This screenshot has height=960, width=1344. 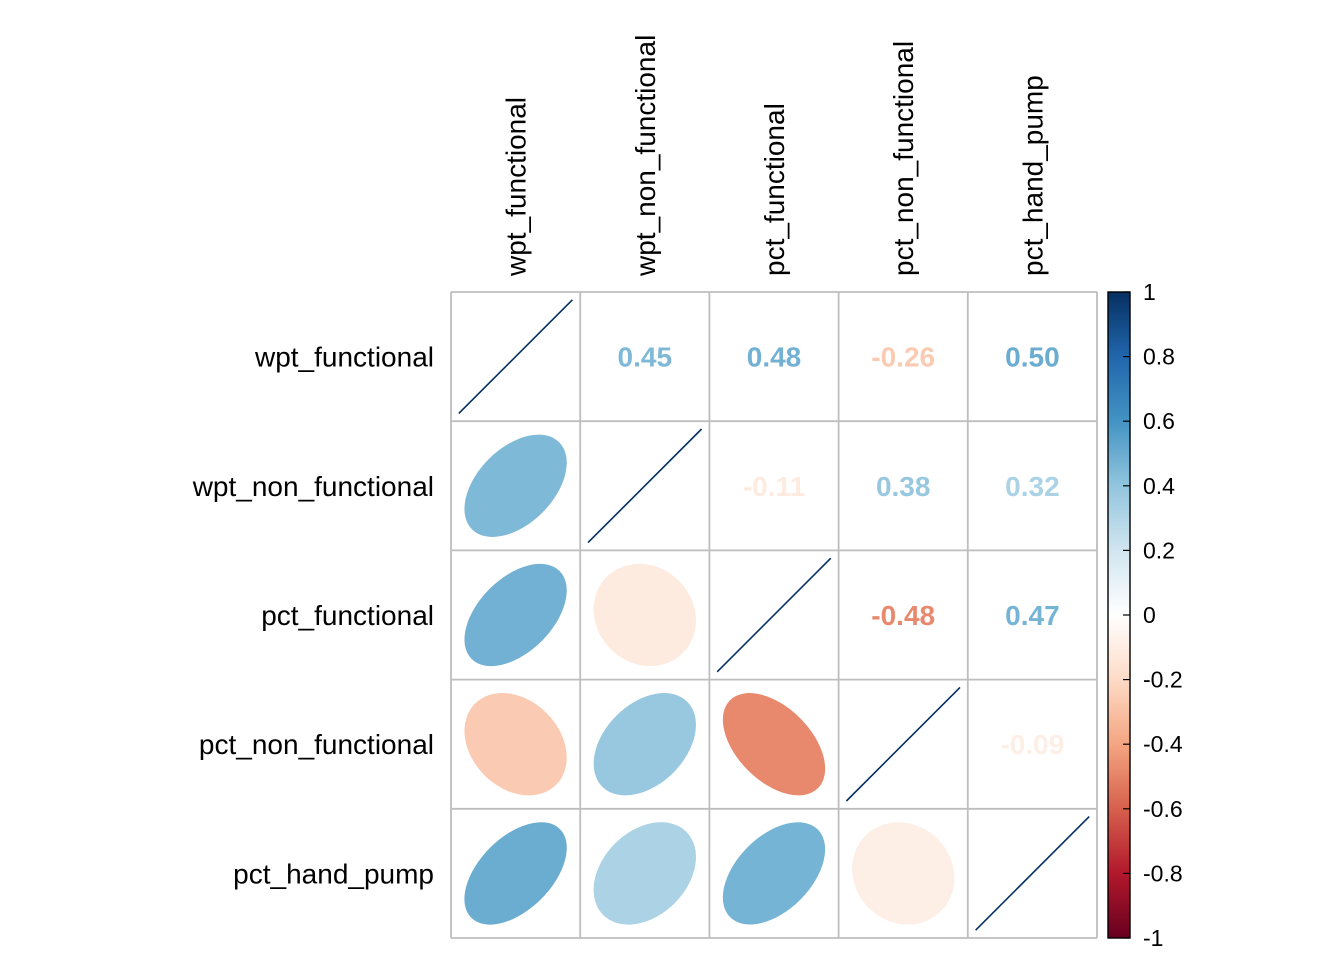 I want to click on coef-label: 0.47, so click(x=1032, y=615).